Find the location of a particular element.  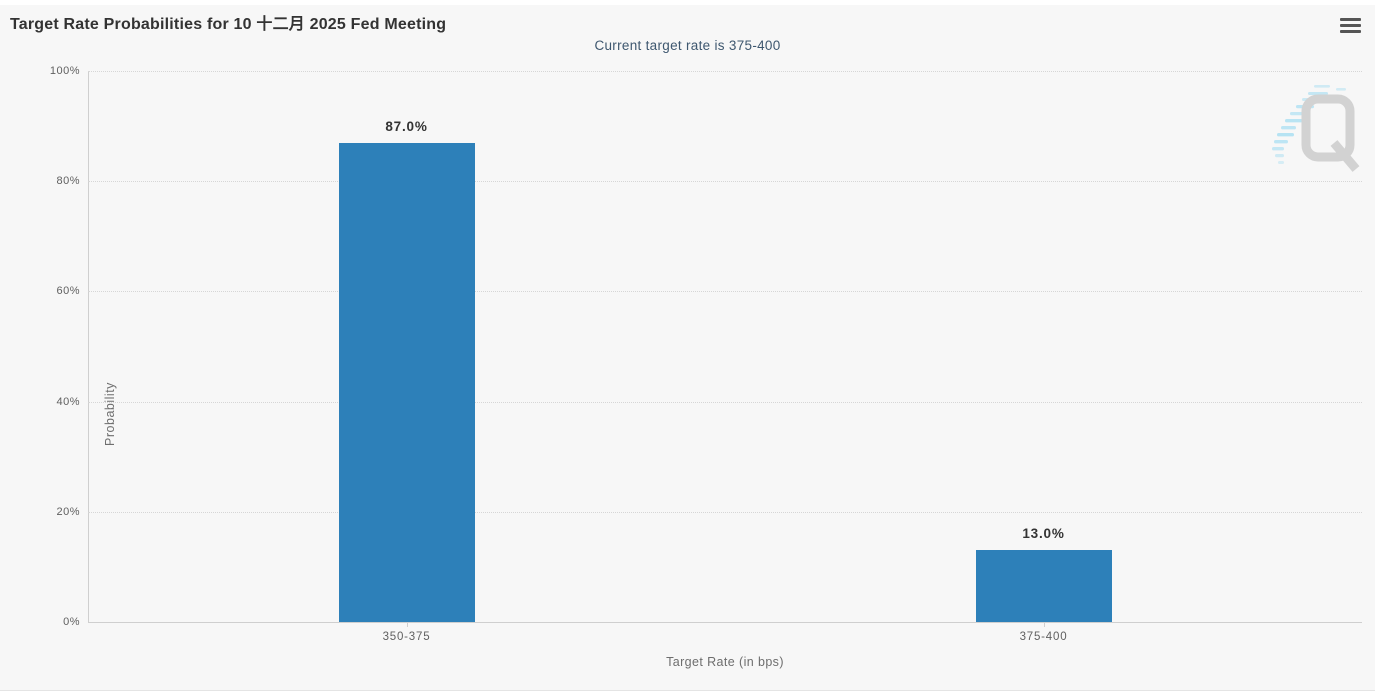

y-gridline-80% is located at coordinates (725, 182).